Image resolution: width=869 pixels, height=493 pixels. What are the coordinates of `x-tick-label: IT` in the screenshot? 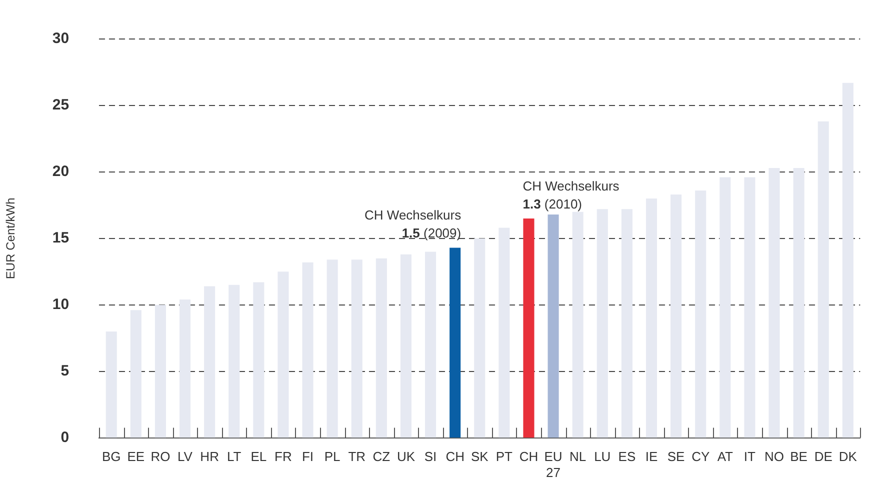 It's located at (750, 456).